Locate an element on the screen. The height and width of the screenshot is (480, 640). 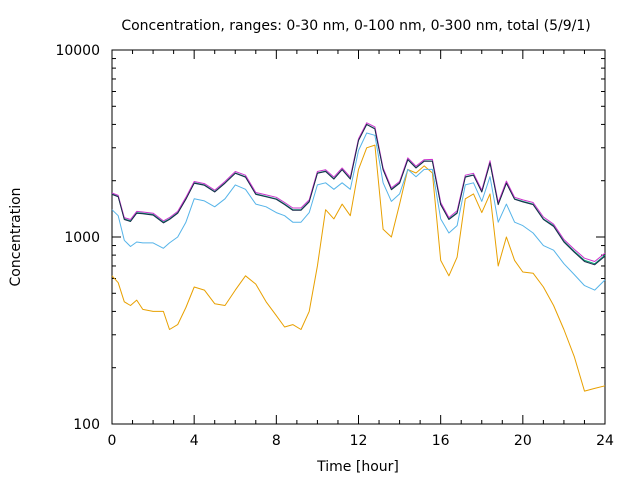
x-tick-label: 8 is located at coordinates (276, 441).